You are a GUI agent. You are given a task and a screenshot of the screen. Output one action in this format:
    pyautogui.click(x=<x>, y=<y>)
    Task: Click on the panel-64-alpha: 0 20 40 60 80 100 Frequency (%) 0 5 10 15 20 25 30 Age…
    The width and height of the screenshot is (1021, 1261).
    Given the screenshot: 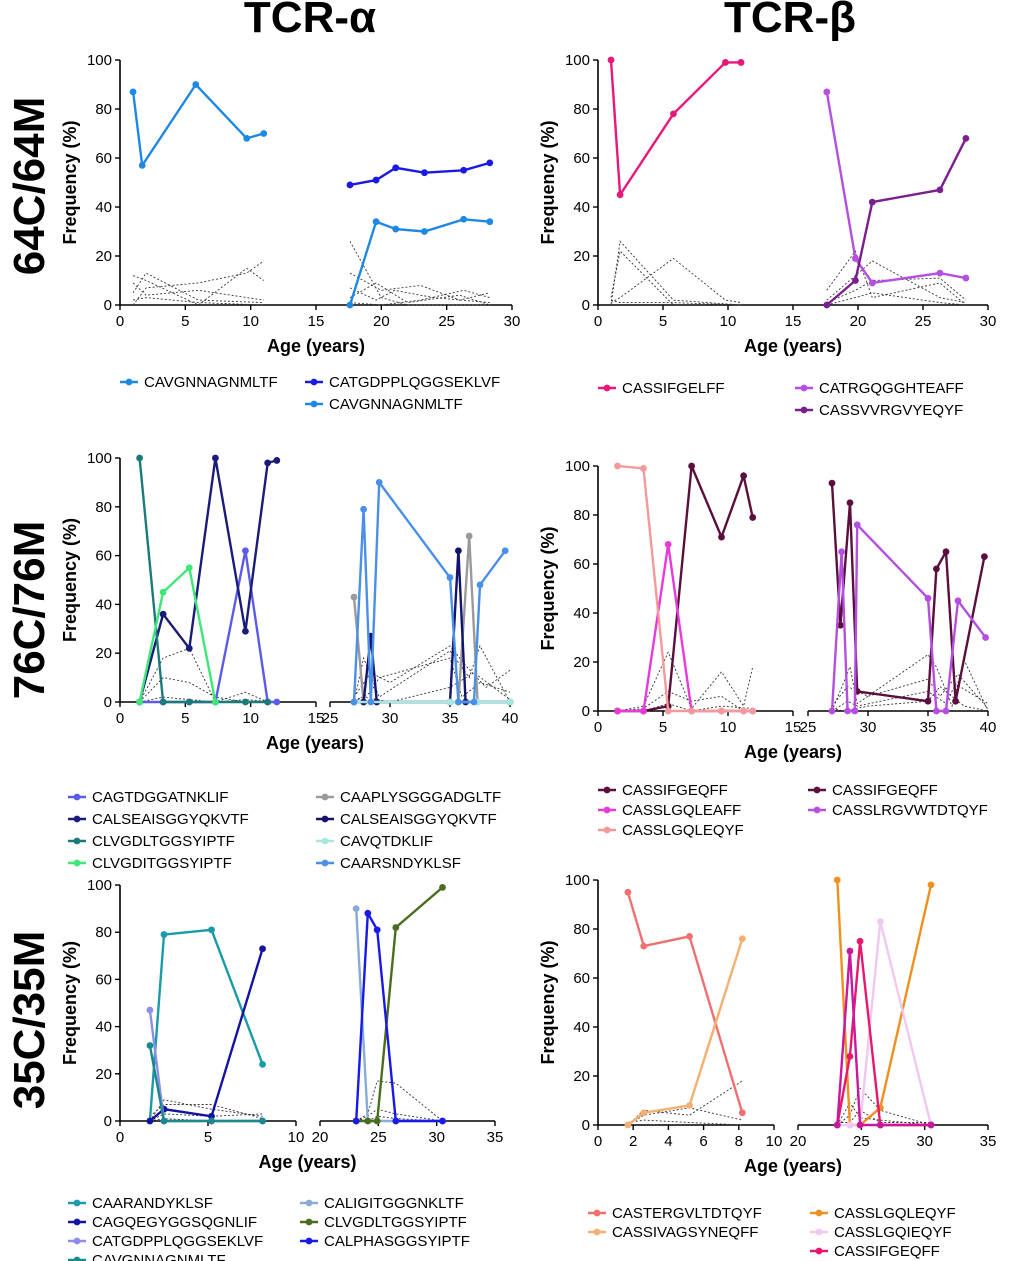 What is the action you would take?
    pyautogui.click(x=290, y=232)
    